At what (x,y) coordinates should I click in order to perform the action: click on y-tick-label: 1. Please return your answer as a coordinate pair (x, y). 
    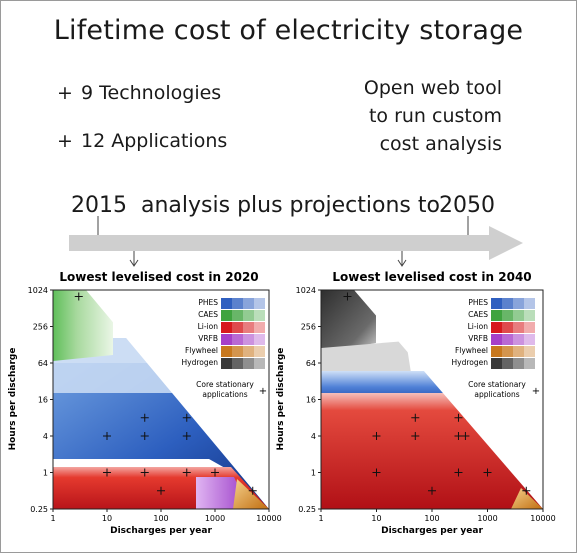
    Looking at the image, I should click on (313, 473).